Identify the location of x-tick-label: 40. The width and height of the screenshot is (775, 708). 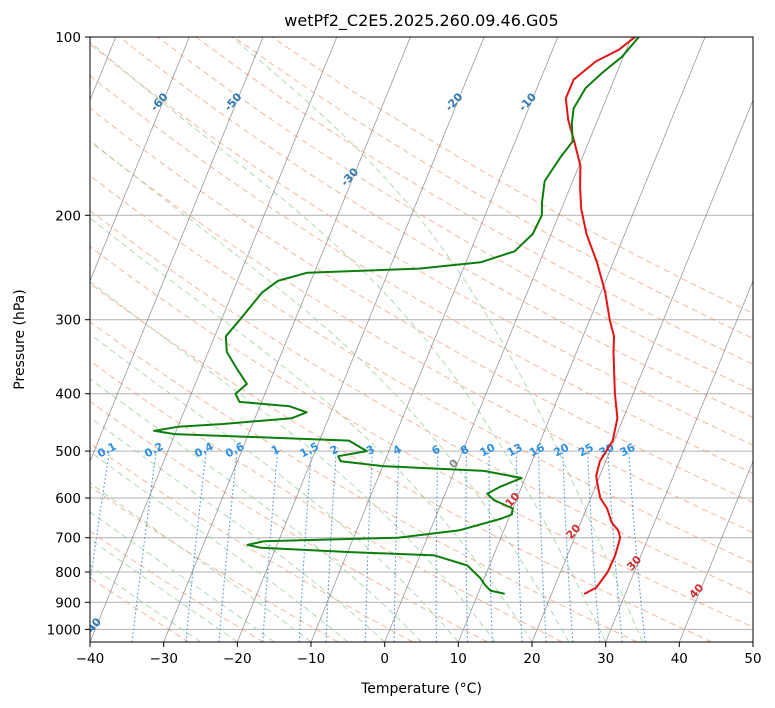
(679, 659).